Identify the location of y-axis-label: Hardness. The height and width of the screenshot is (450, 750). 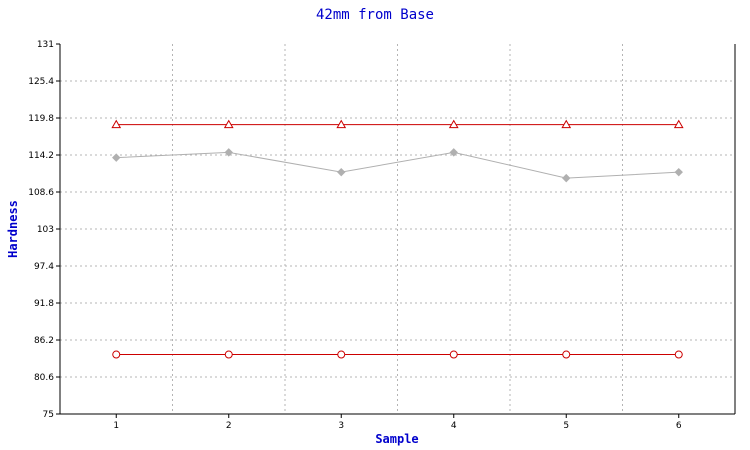
(13, 229).